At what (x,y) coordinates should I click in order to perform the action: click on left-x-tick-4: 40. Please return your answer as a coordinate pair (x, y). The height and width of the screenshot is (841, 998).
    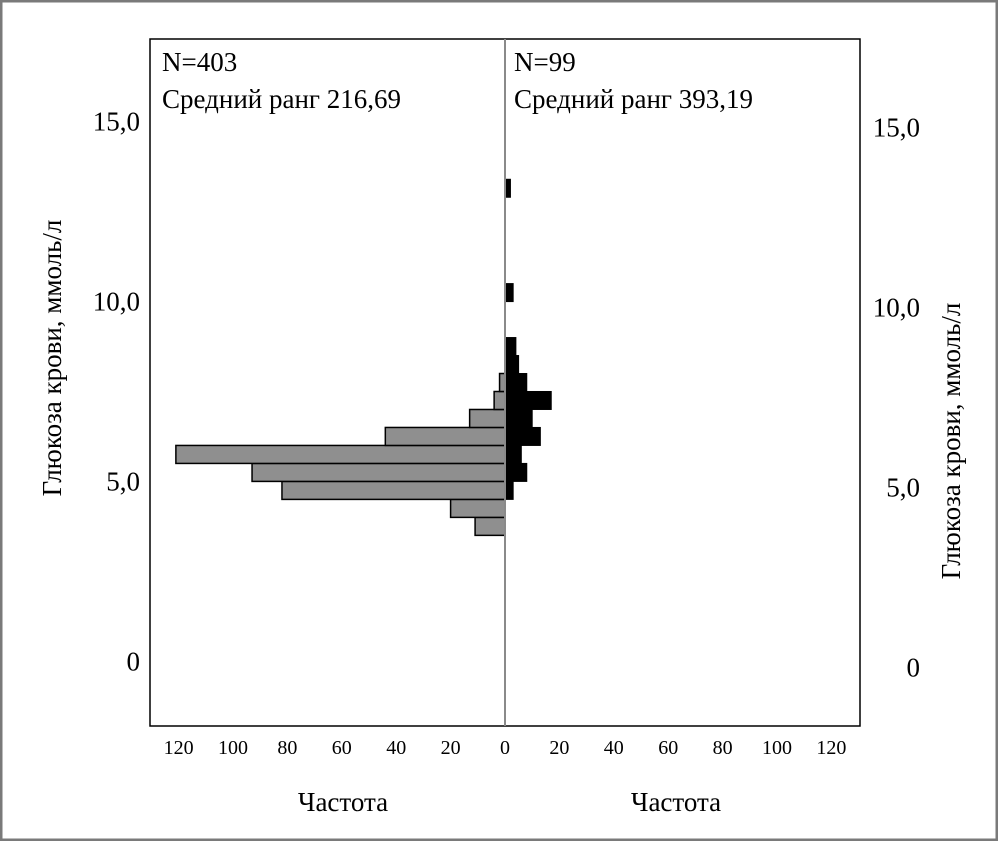
    Looking at the image, I should click on (396, 748).